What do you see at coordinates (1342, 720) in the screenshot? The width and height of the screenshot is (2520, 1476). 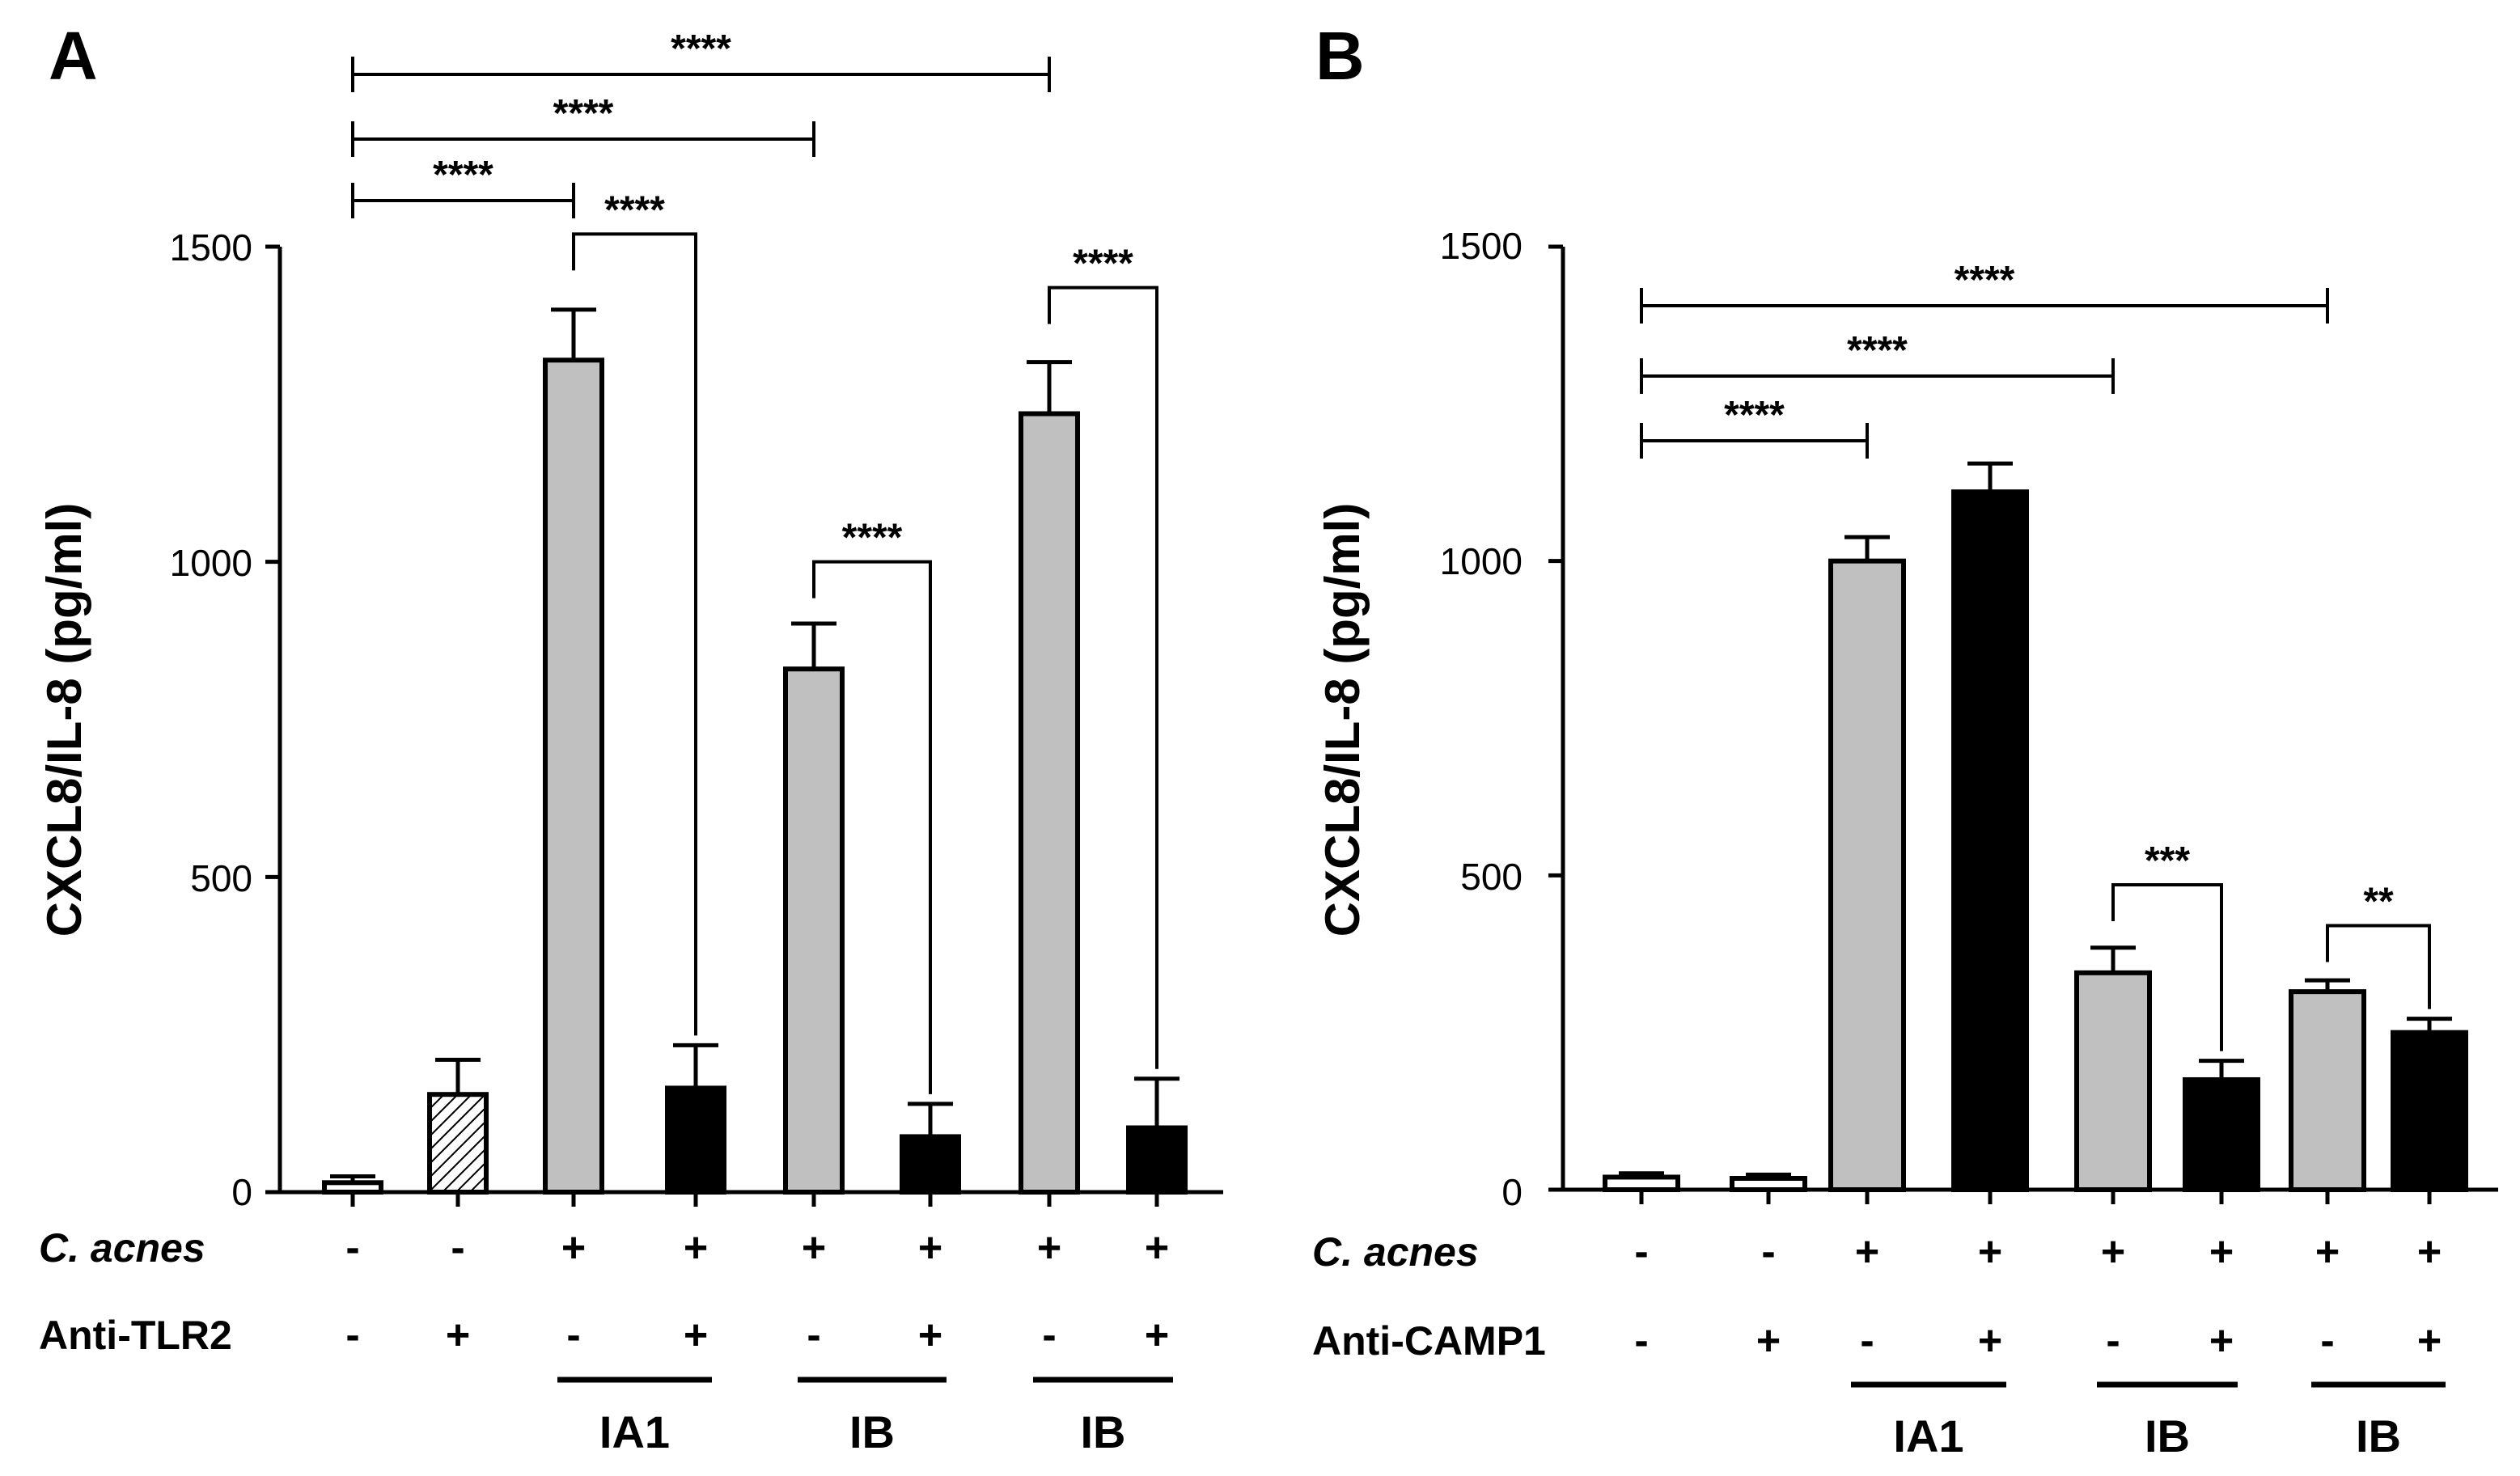 I see `panel-b-y-axis-label: CXCL8/IL-8 (pg/ml)` at bounding box center [1342, 720].